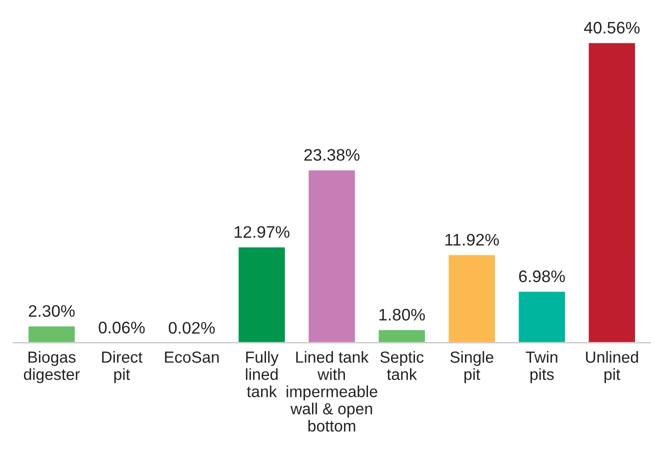 The height and width of the screenshot is (457, 657). Describe the element at coordinates (192, 357) in the screenshot. I see `x-tick-label: EcoSan` at that location.